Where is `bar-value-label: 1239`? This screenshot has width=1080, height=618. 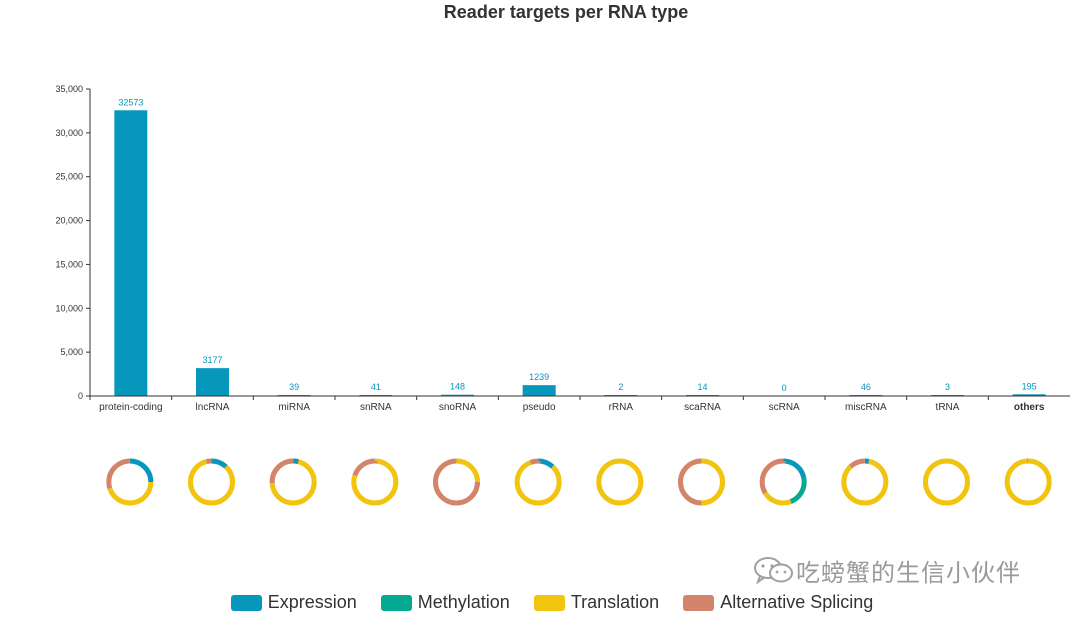 bar-value-label: 1239 is located at coordinates (539, 377).